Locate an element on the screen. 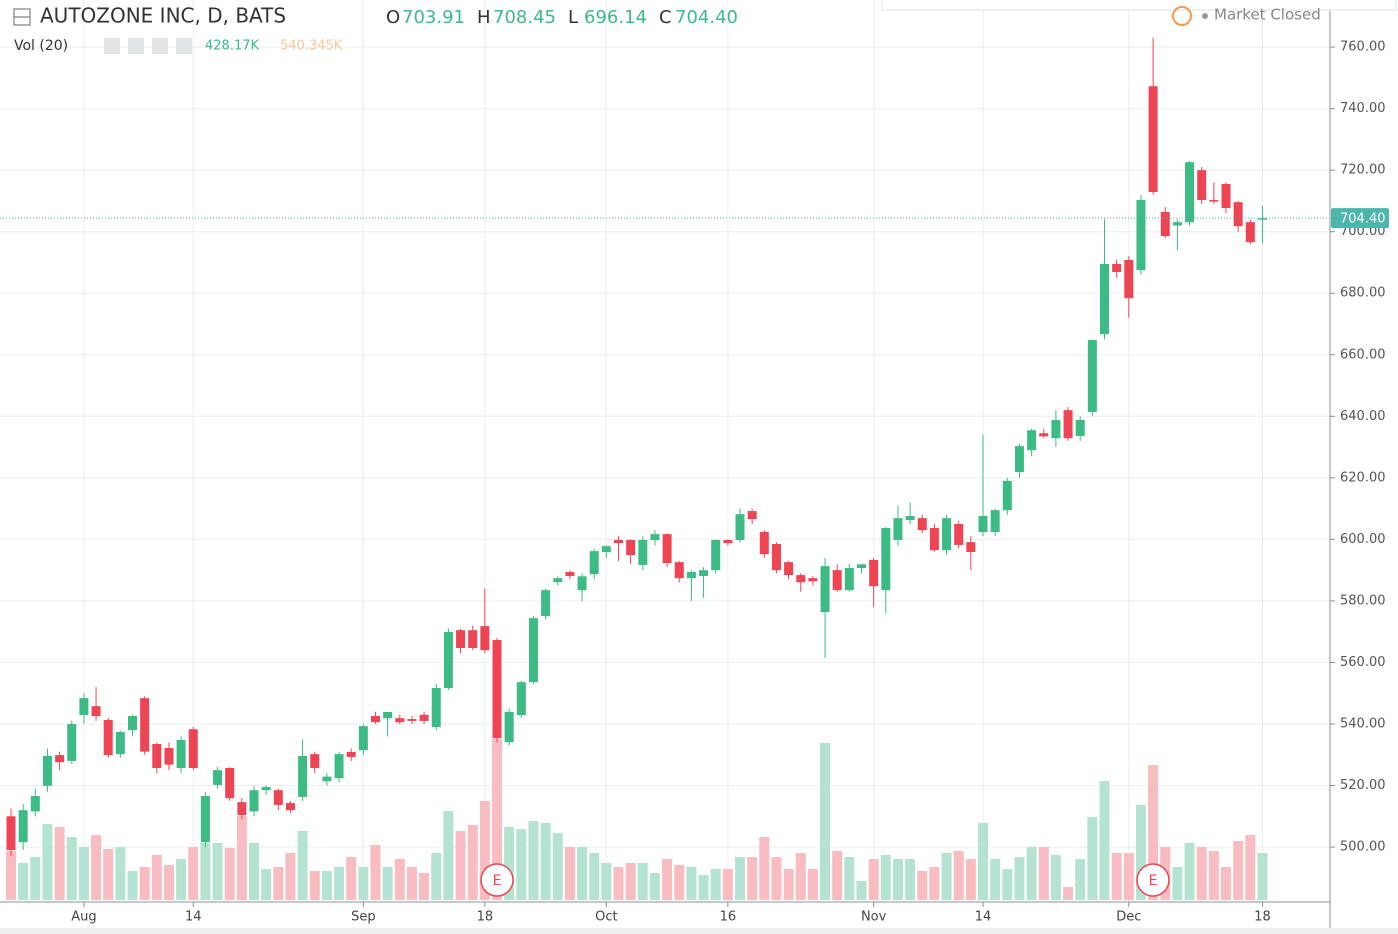 This screenshot has width=1398, height=934. earnings-letter: E is located at coordinates (1153, 881).